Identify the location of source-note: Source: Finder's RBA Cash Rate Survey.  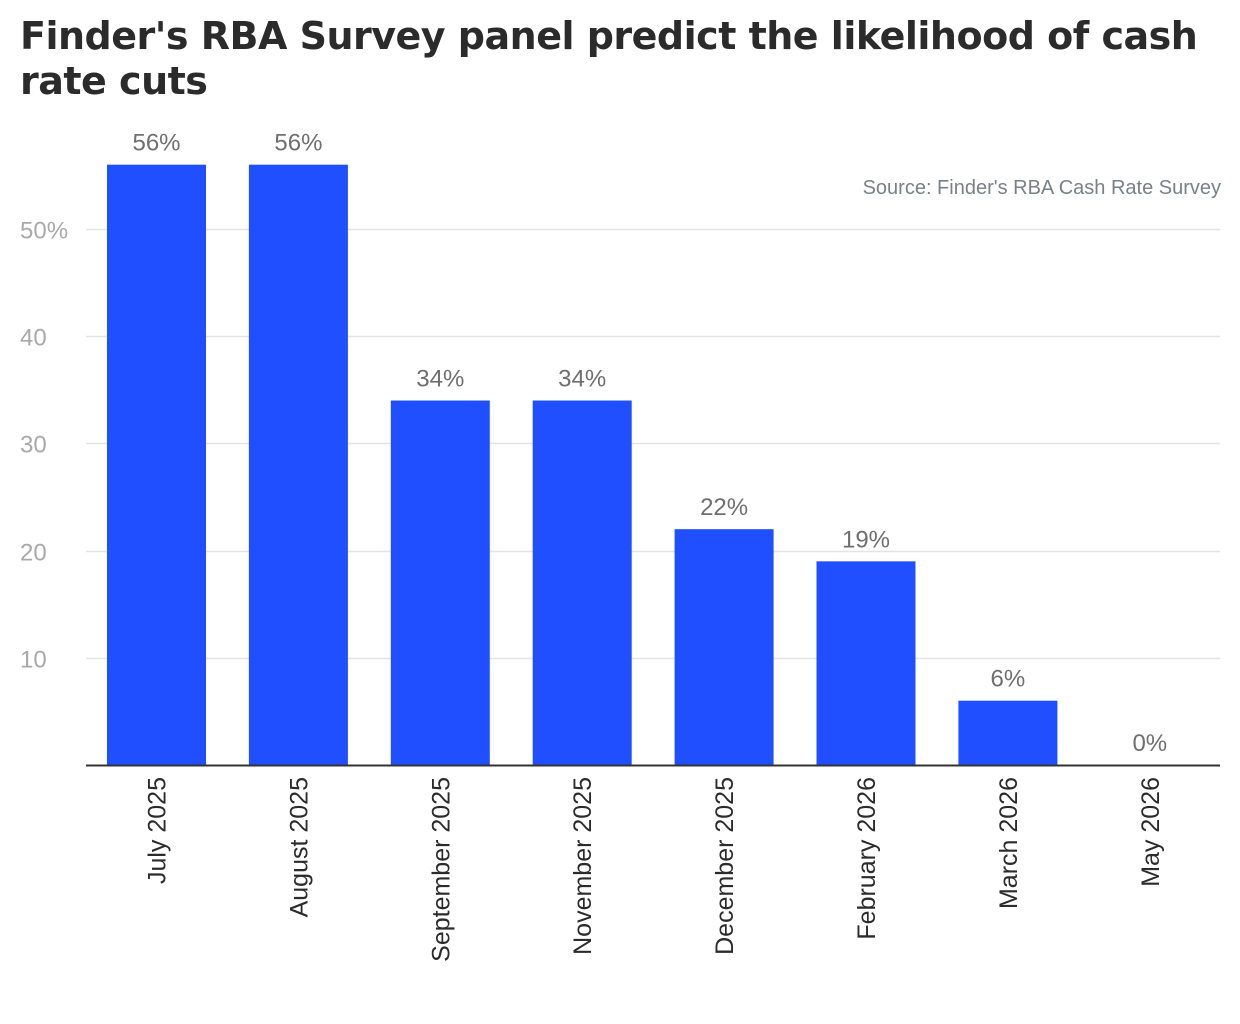
(1042, 188).